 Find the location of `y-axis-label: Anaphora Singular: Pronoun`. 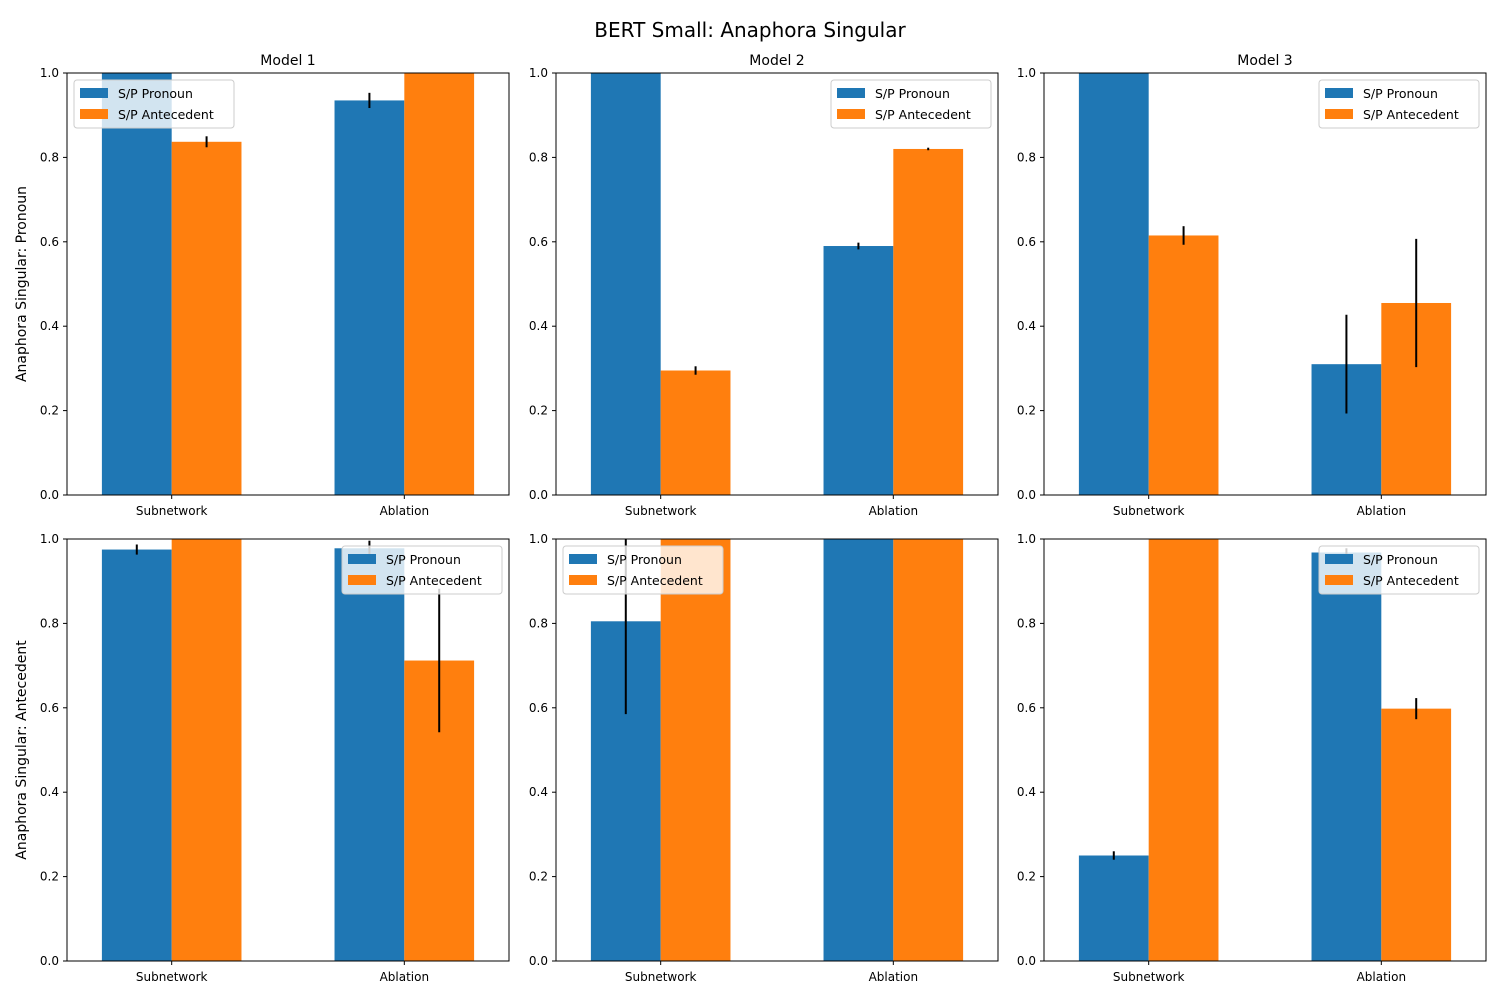

y-axis-label: Anaphora Singular: Pronoun is located at coordinates (22, 284).